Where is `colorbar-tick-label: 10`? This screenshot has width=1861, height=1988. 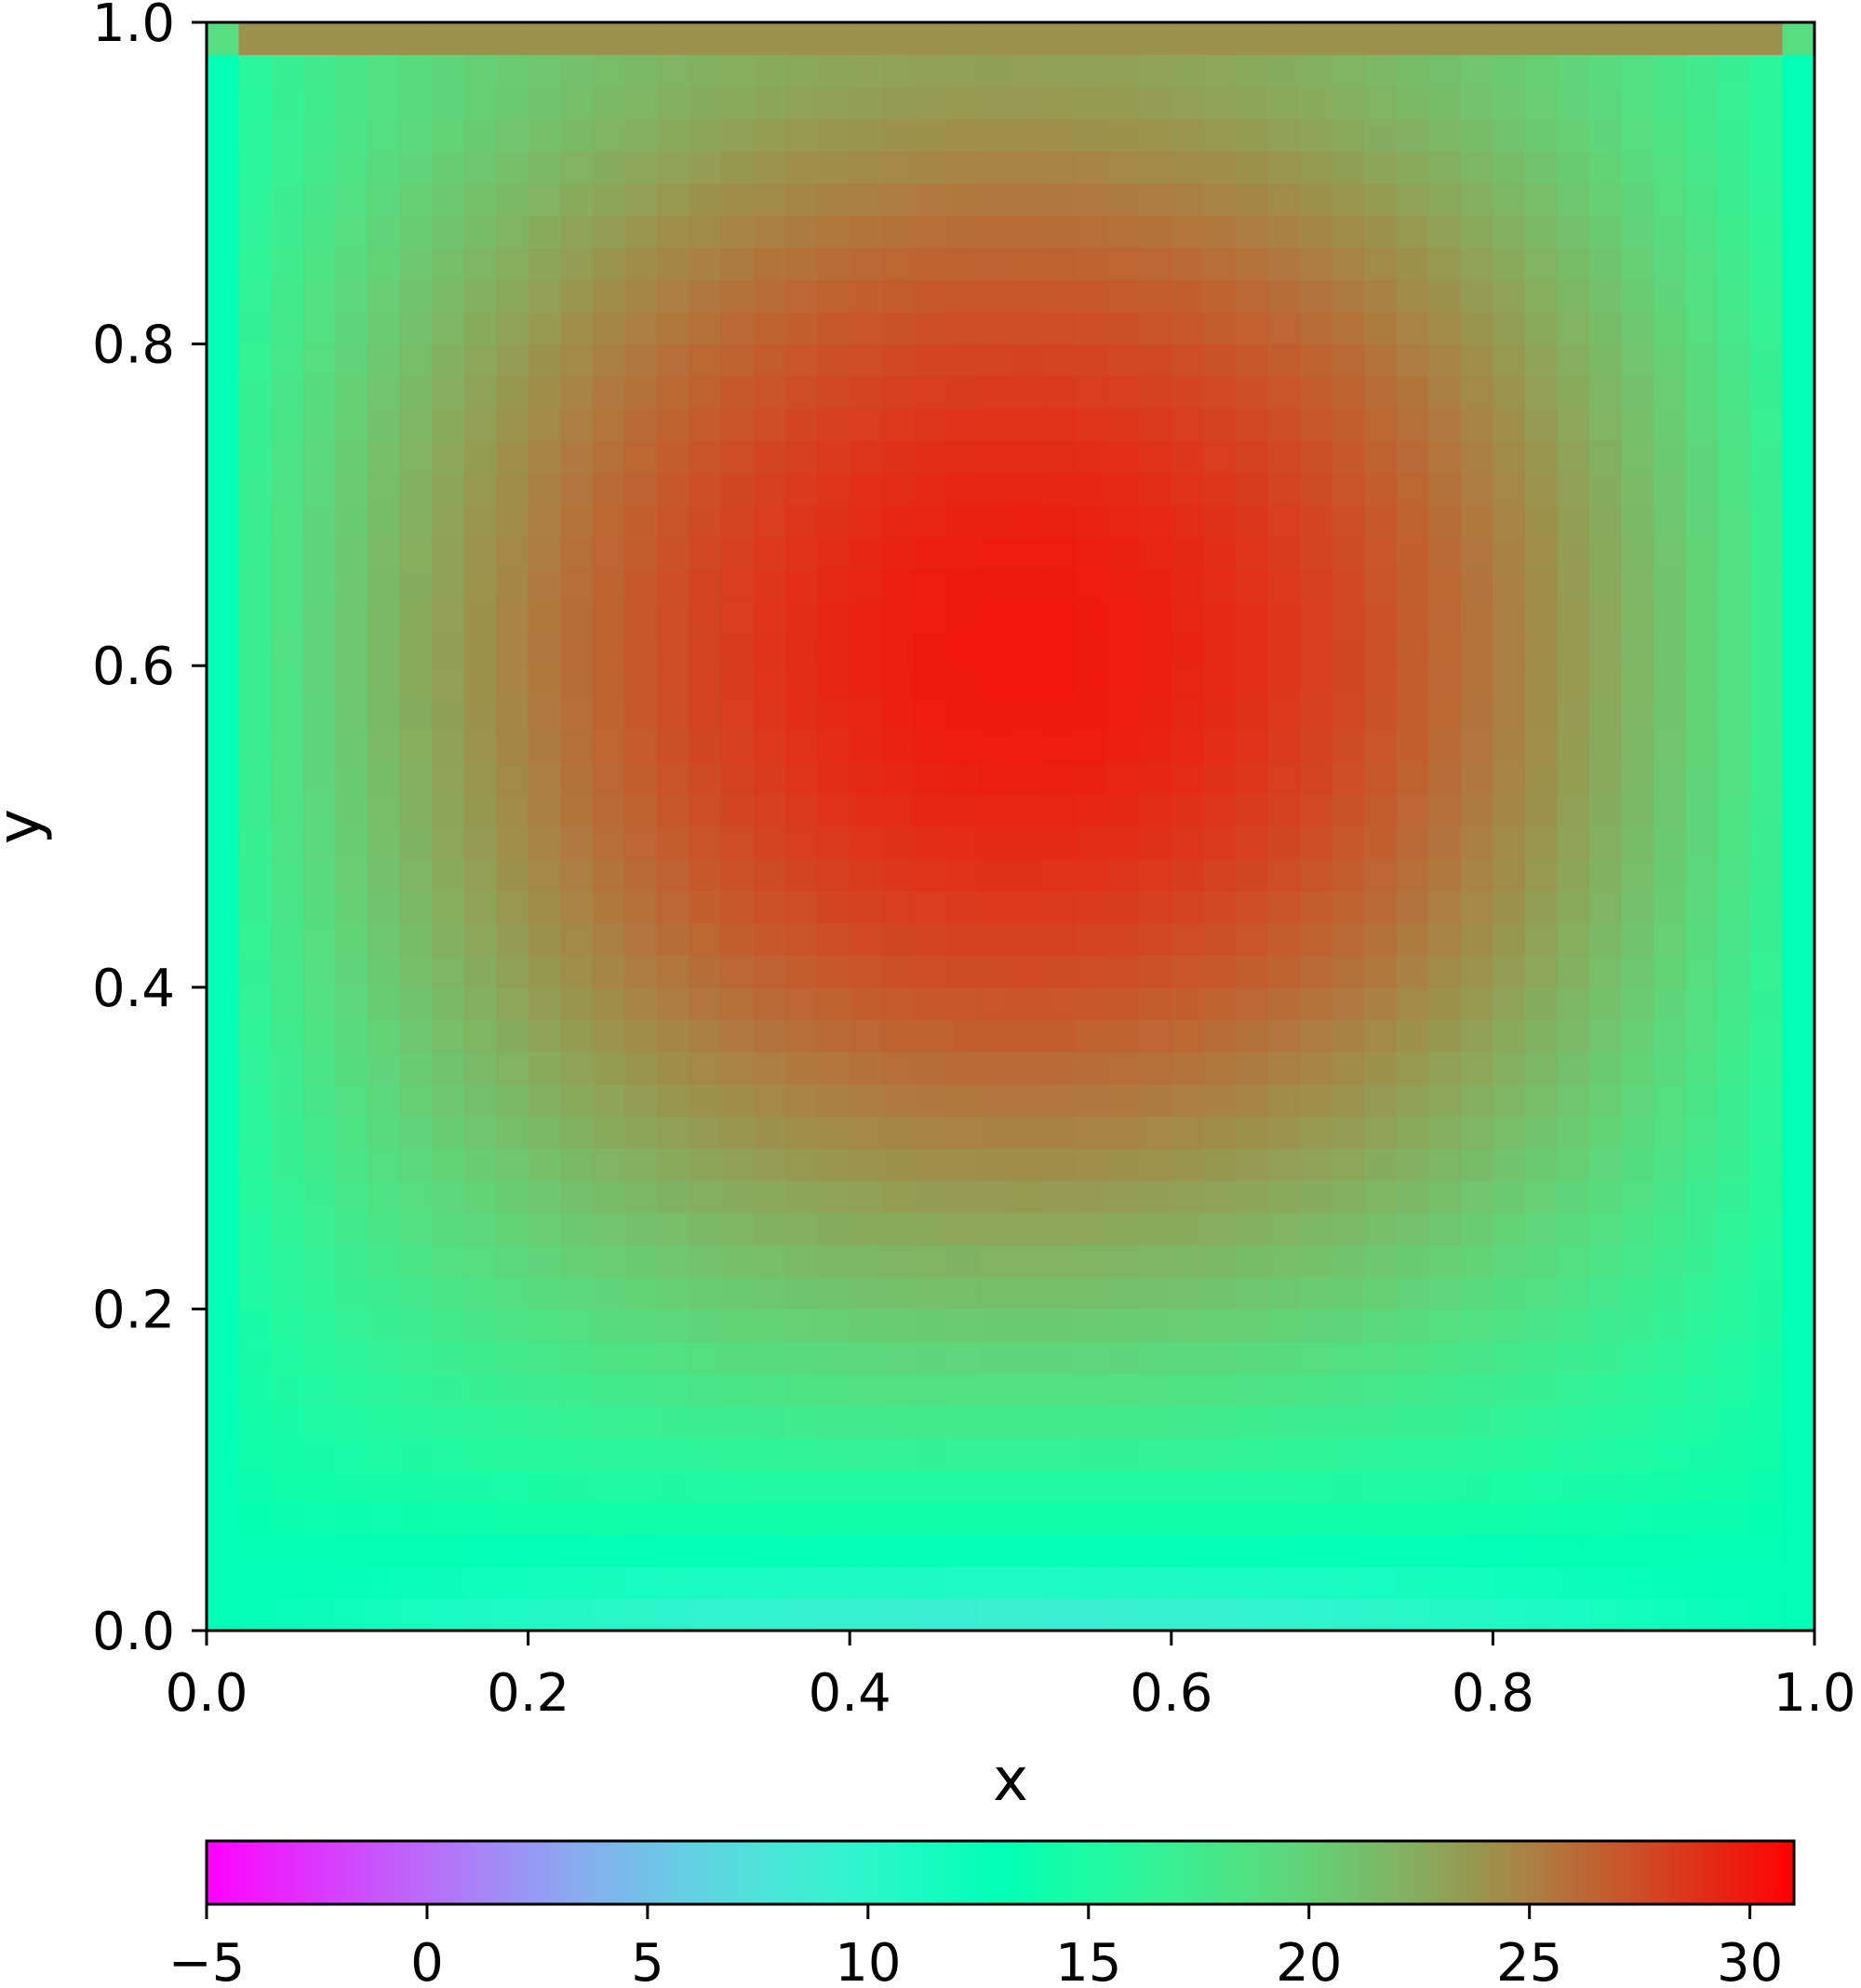
colorbar-tick-label: 10 is located at coordinates (868, 1960).